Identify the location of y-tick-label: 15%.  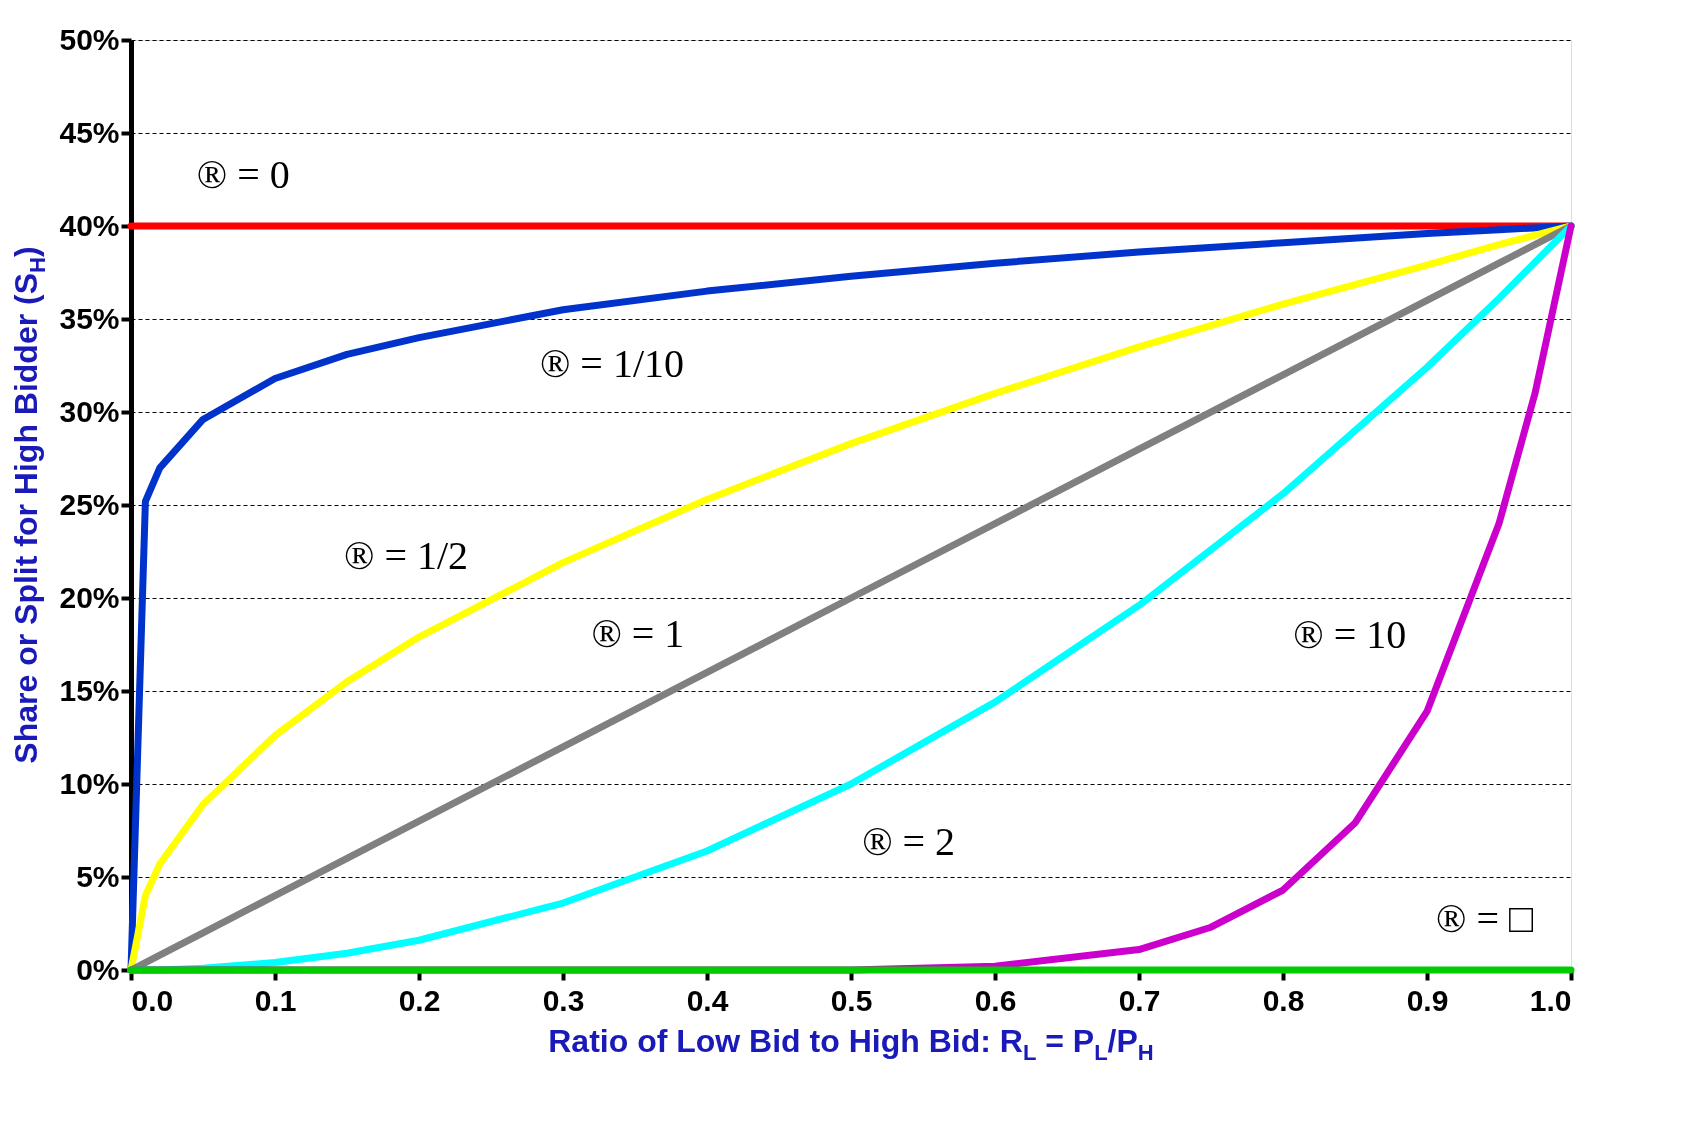
(89, 690).